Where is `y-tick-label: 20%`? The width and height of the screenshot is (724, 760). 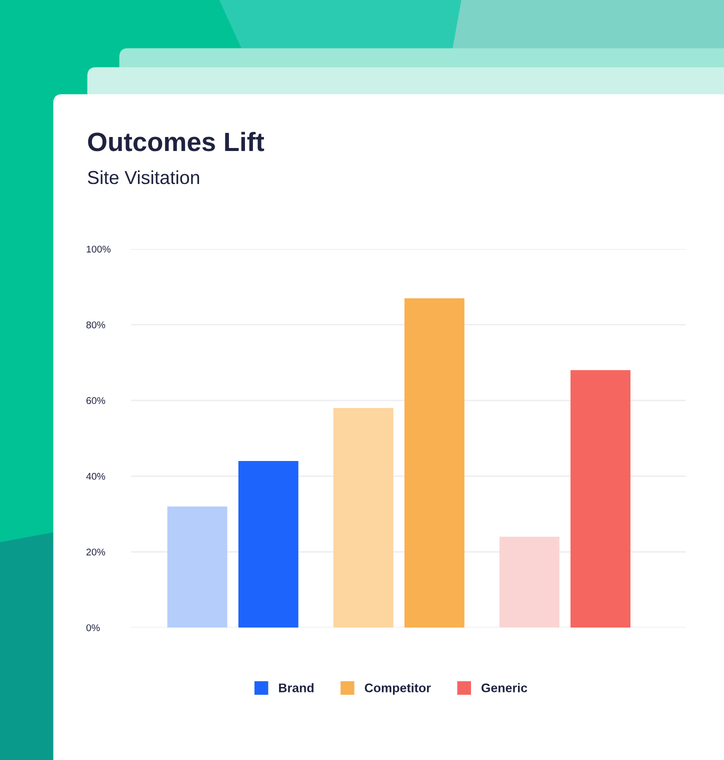 y-tick-label: 20% is located at coordinates (96, 552).